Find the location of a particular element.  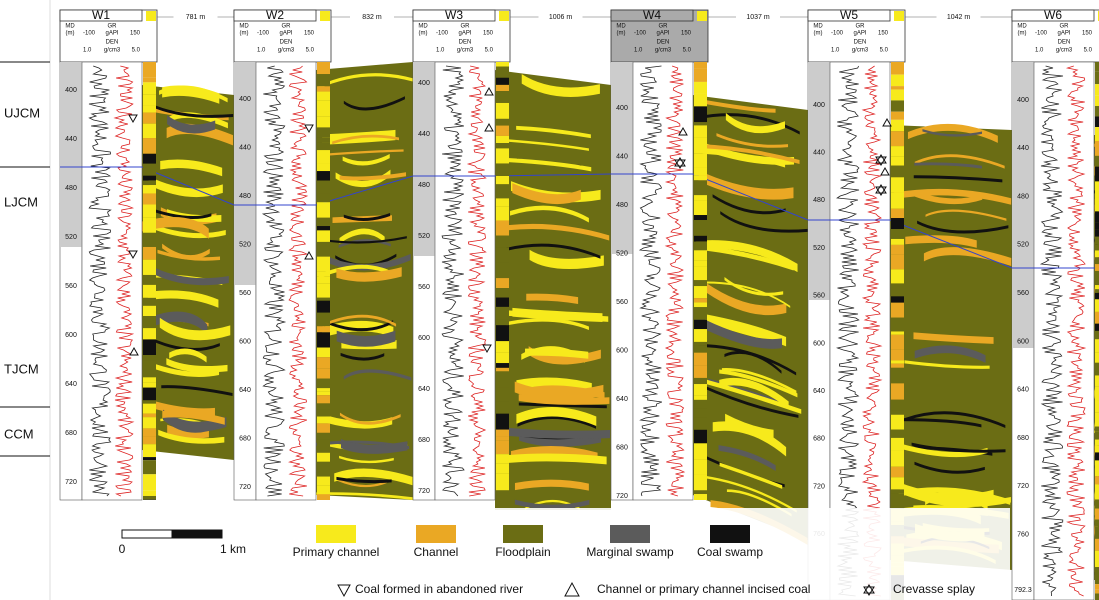

den-label: DEN is located at coordinates (1064, 43).